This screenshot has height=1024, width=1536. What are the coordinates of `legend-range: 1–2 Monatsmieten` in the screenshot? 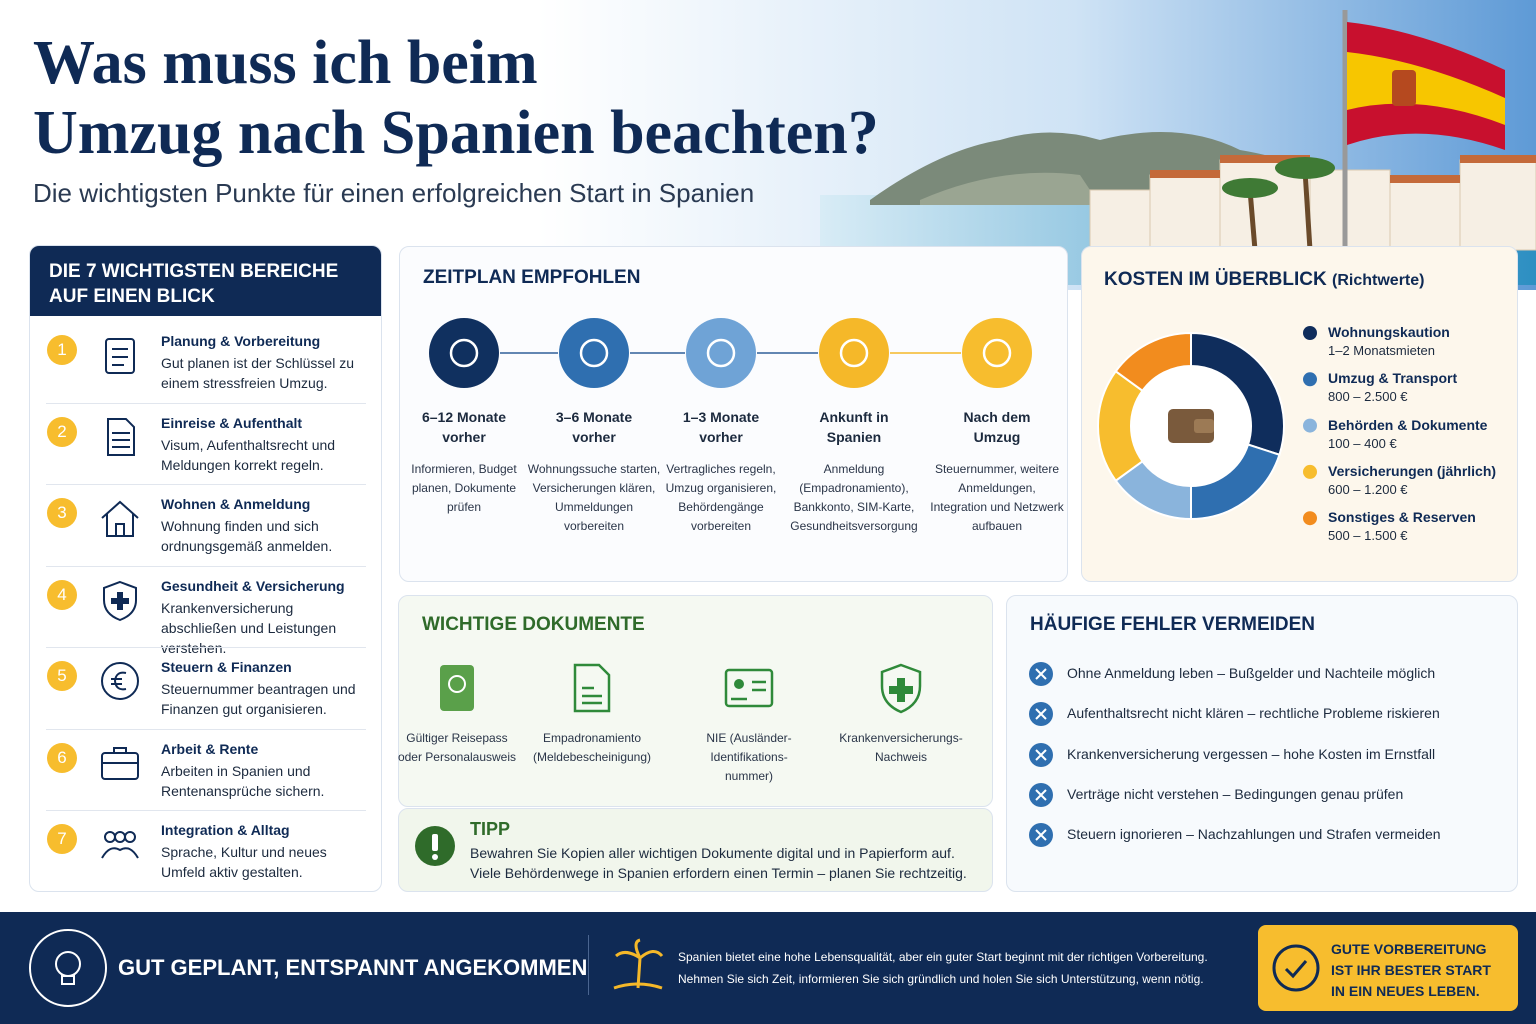 It's located at (1381, 350).